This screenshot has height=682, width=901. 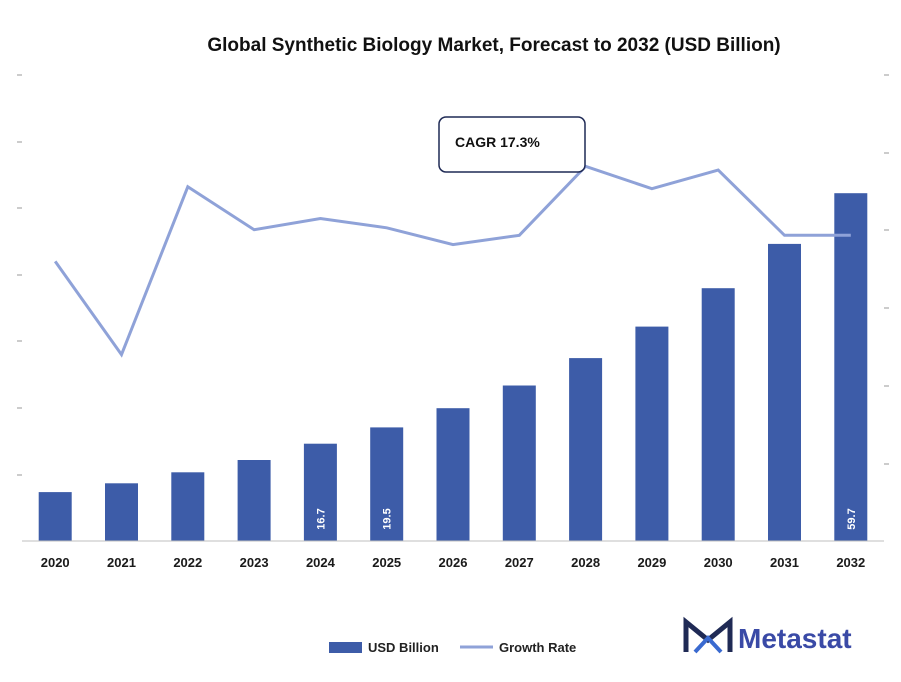 What do you see at coordinates (403, 647) in the screenshot?
I see `legend-label-usd-billion: USD Billion` at bounding box center [403, 647].